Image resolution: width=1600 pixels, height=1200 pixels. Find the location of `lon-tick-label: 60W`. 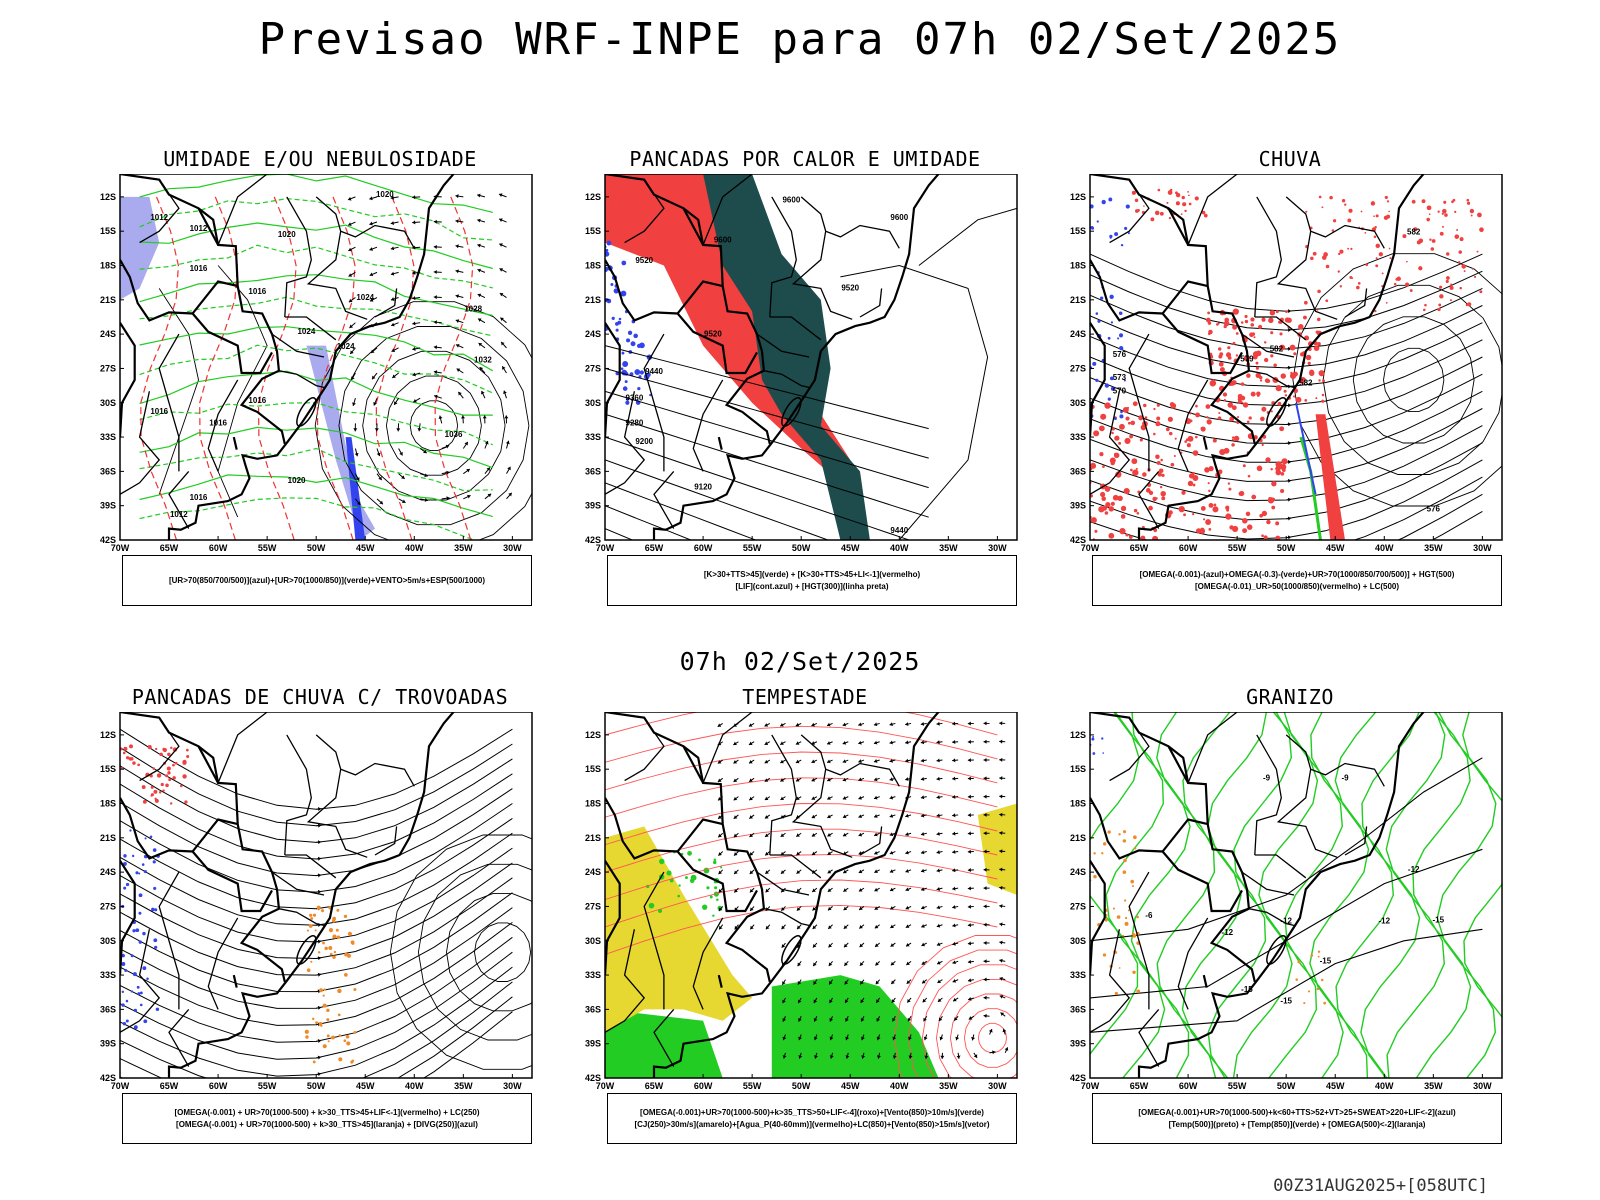

lon-tick-label: 60W is located at coordinates (703, 1086).